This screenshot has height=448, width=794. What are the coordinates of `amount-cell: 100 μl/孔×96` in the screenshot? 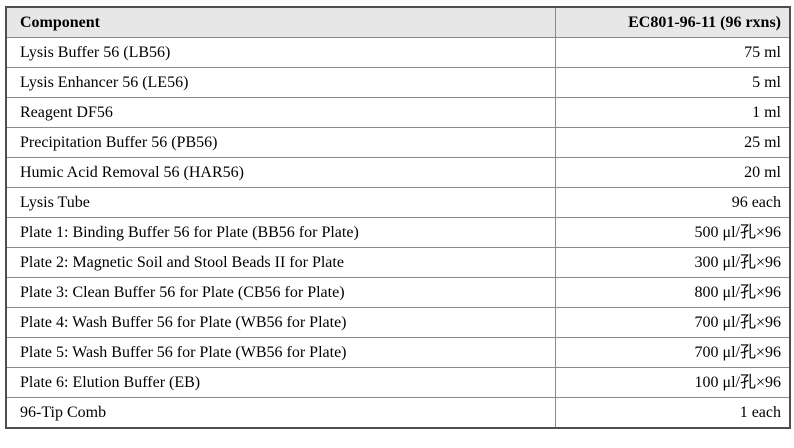 It's located at (672, 382).